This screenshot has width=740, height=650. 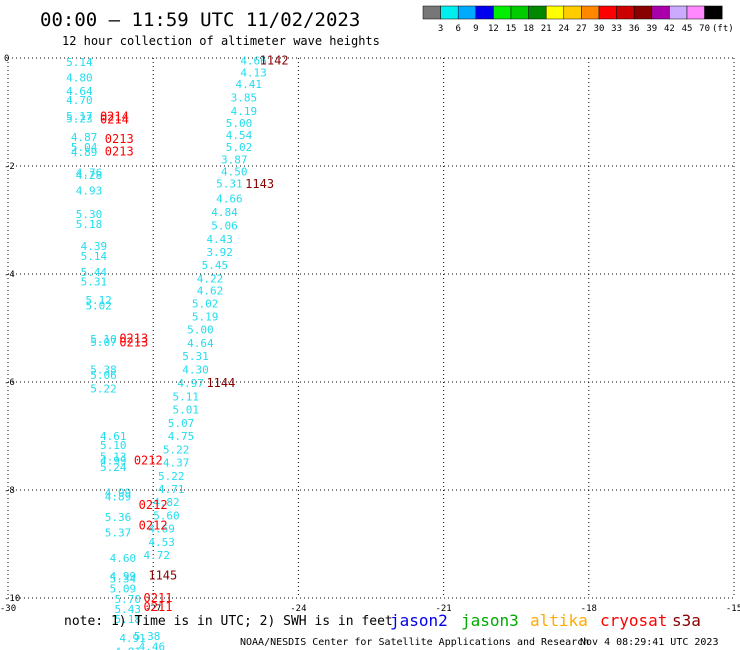 I want to click on satellite-name: s3a, so click(x=686, y=620).